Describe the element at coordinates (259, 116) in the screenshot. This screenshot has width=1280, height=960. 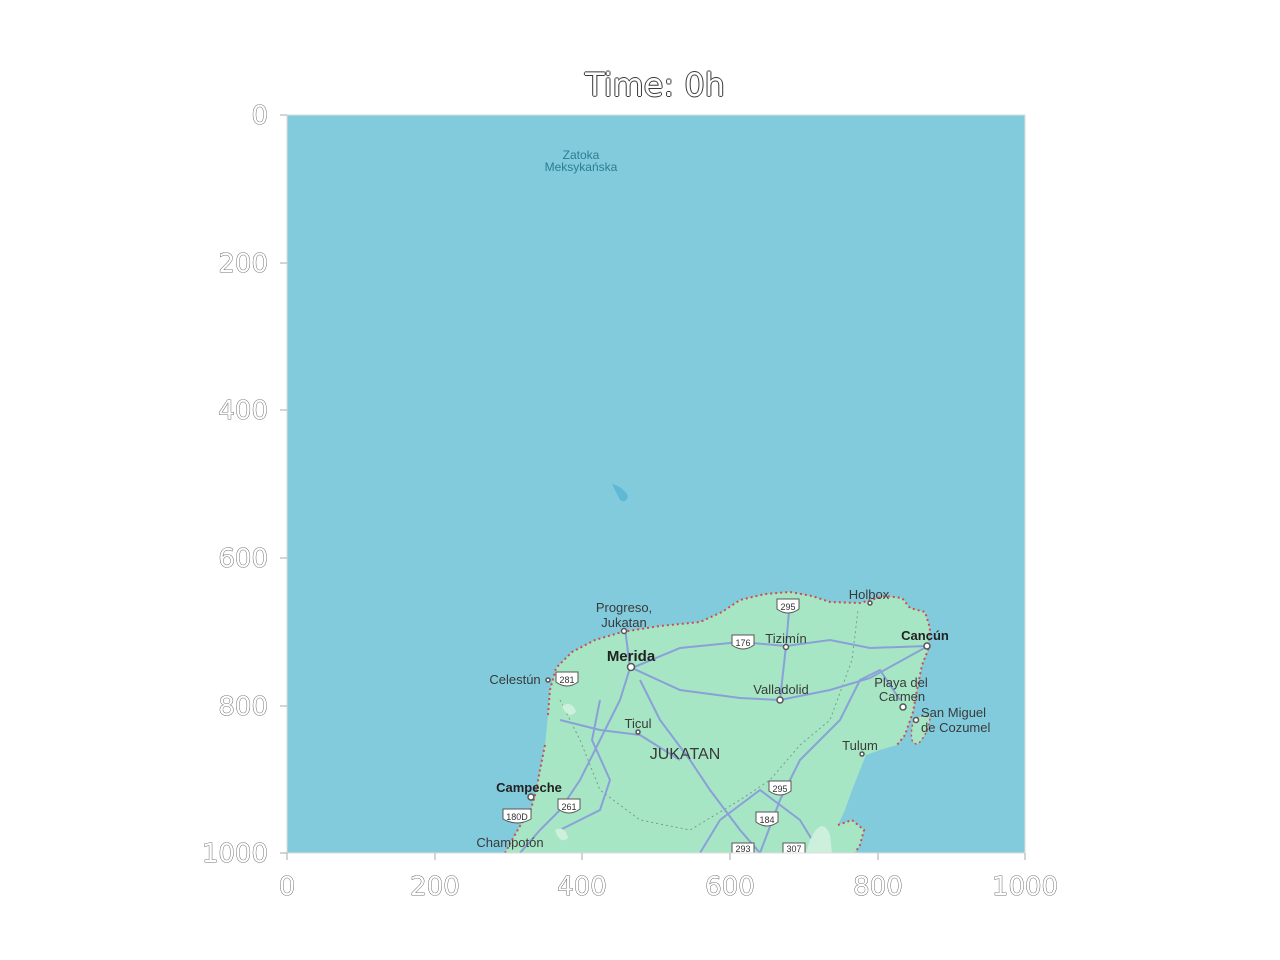
I see `y-tick-label-0: 0` at that location.